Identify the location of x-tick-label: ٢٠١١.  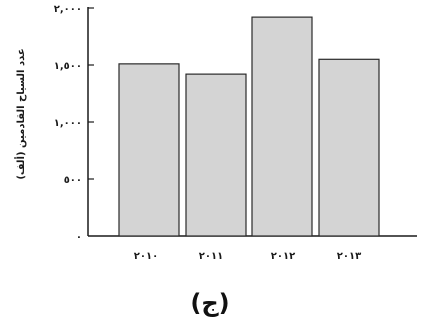
(211, 256).